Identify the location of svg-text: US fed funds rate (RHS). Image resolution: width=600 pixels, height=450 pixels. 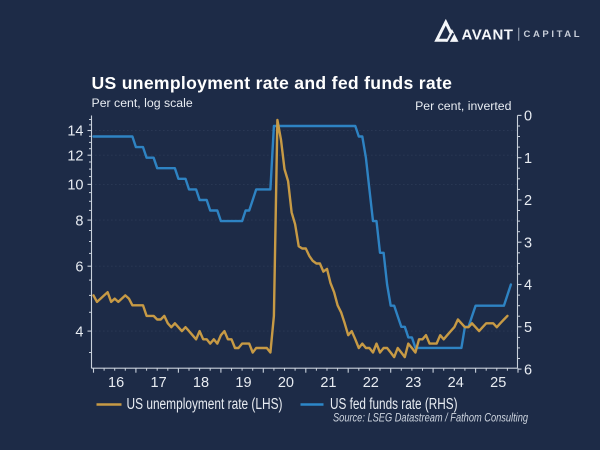
(394, 404).